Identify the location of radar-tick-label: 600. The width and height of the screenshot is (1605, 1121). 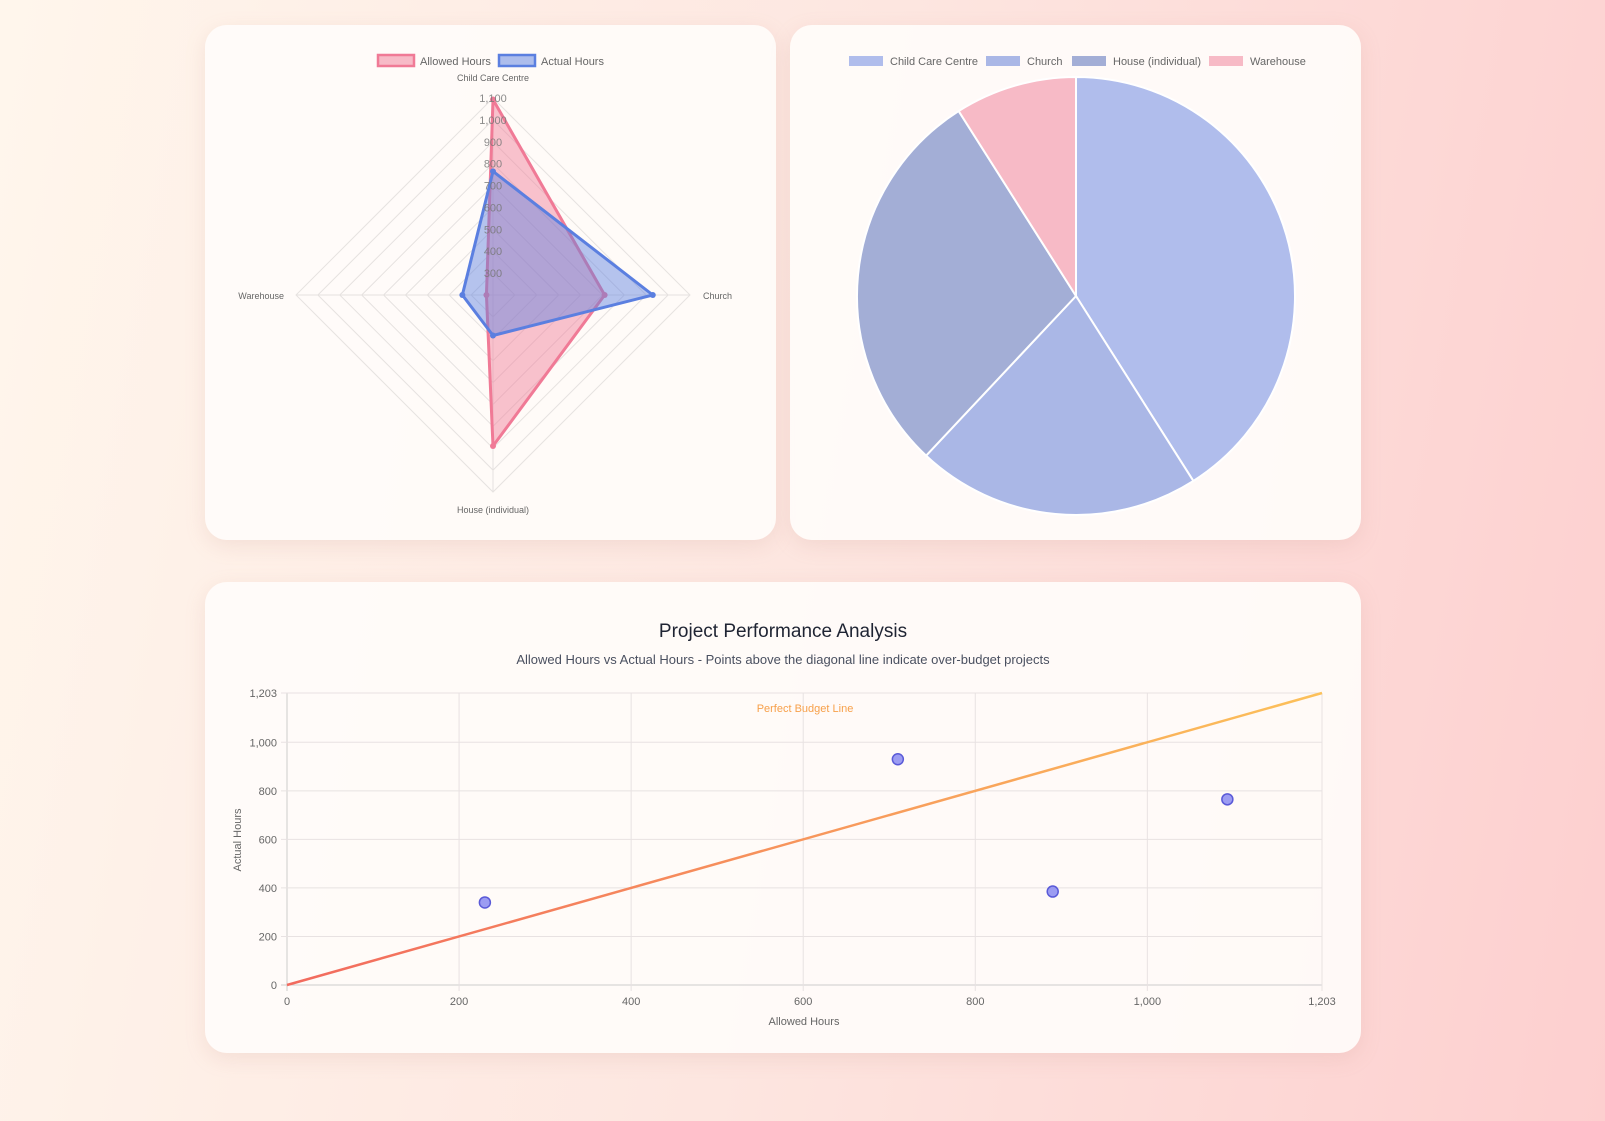
(493, 208).